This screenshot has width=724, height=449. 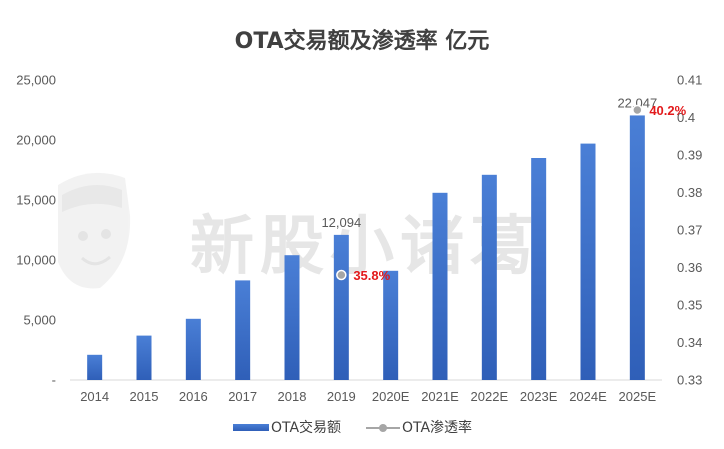 I want to click on x-tick-label: 2024E, so click(x=588, y=396).